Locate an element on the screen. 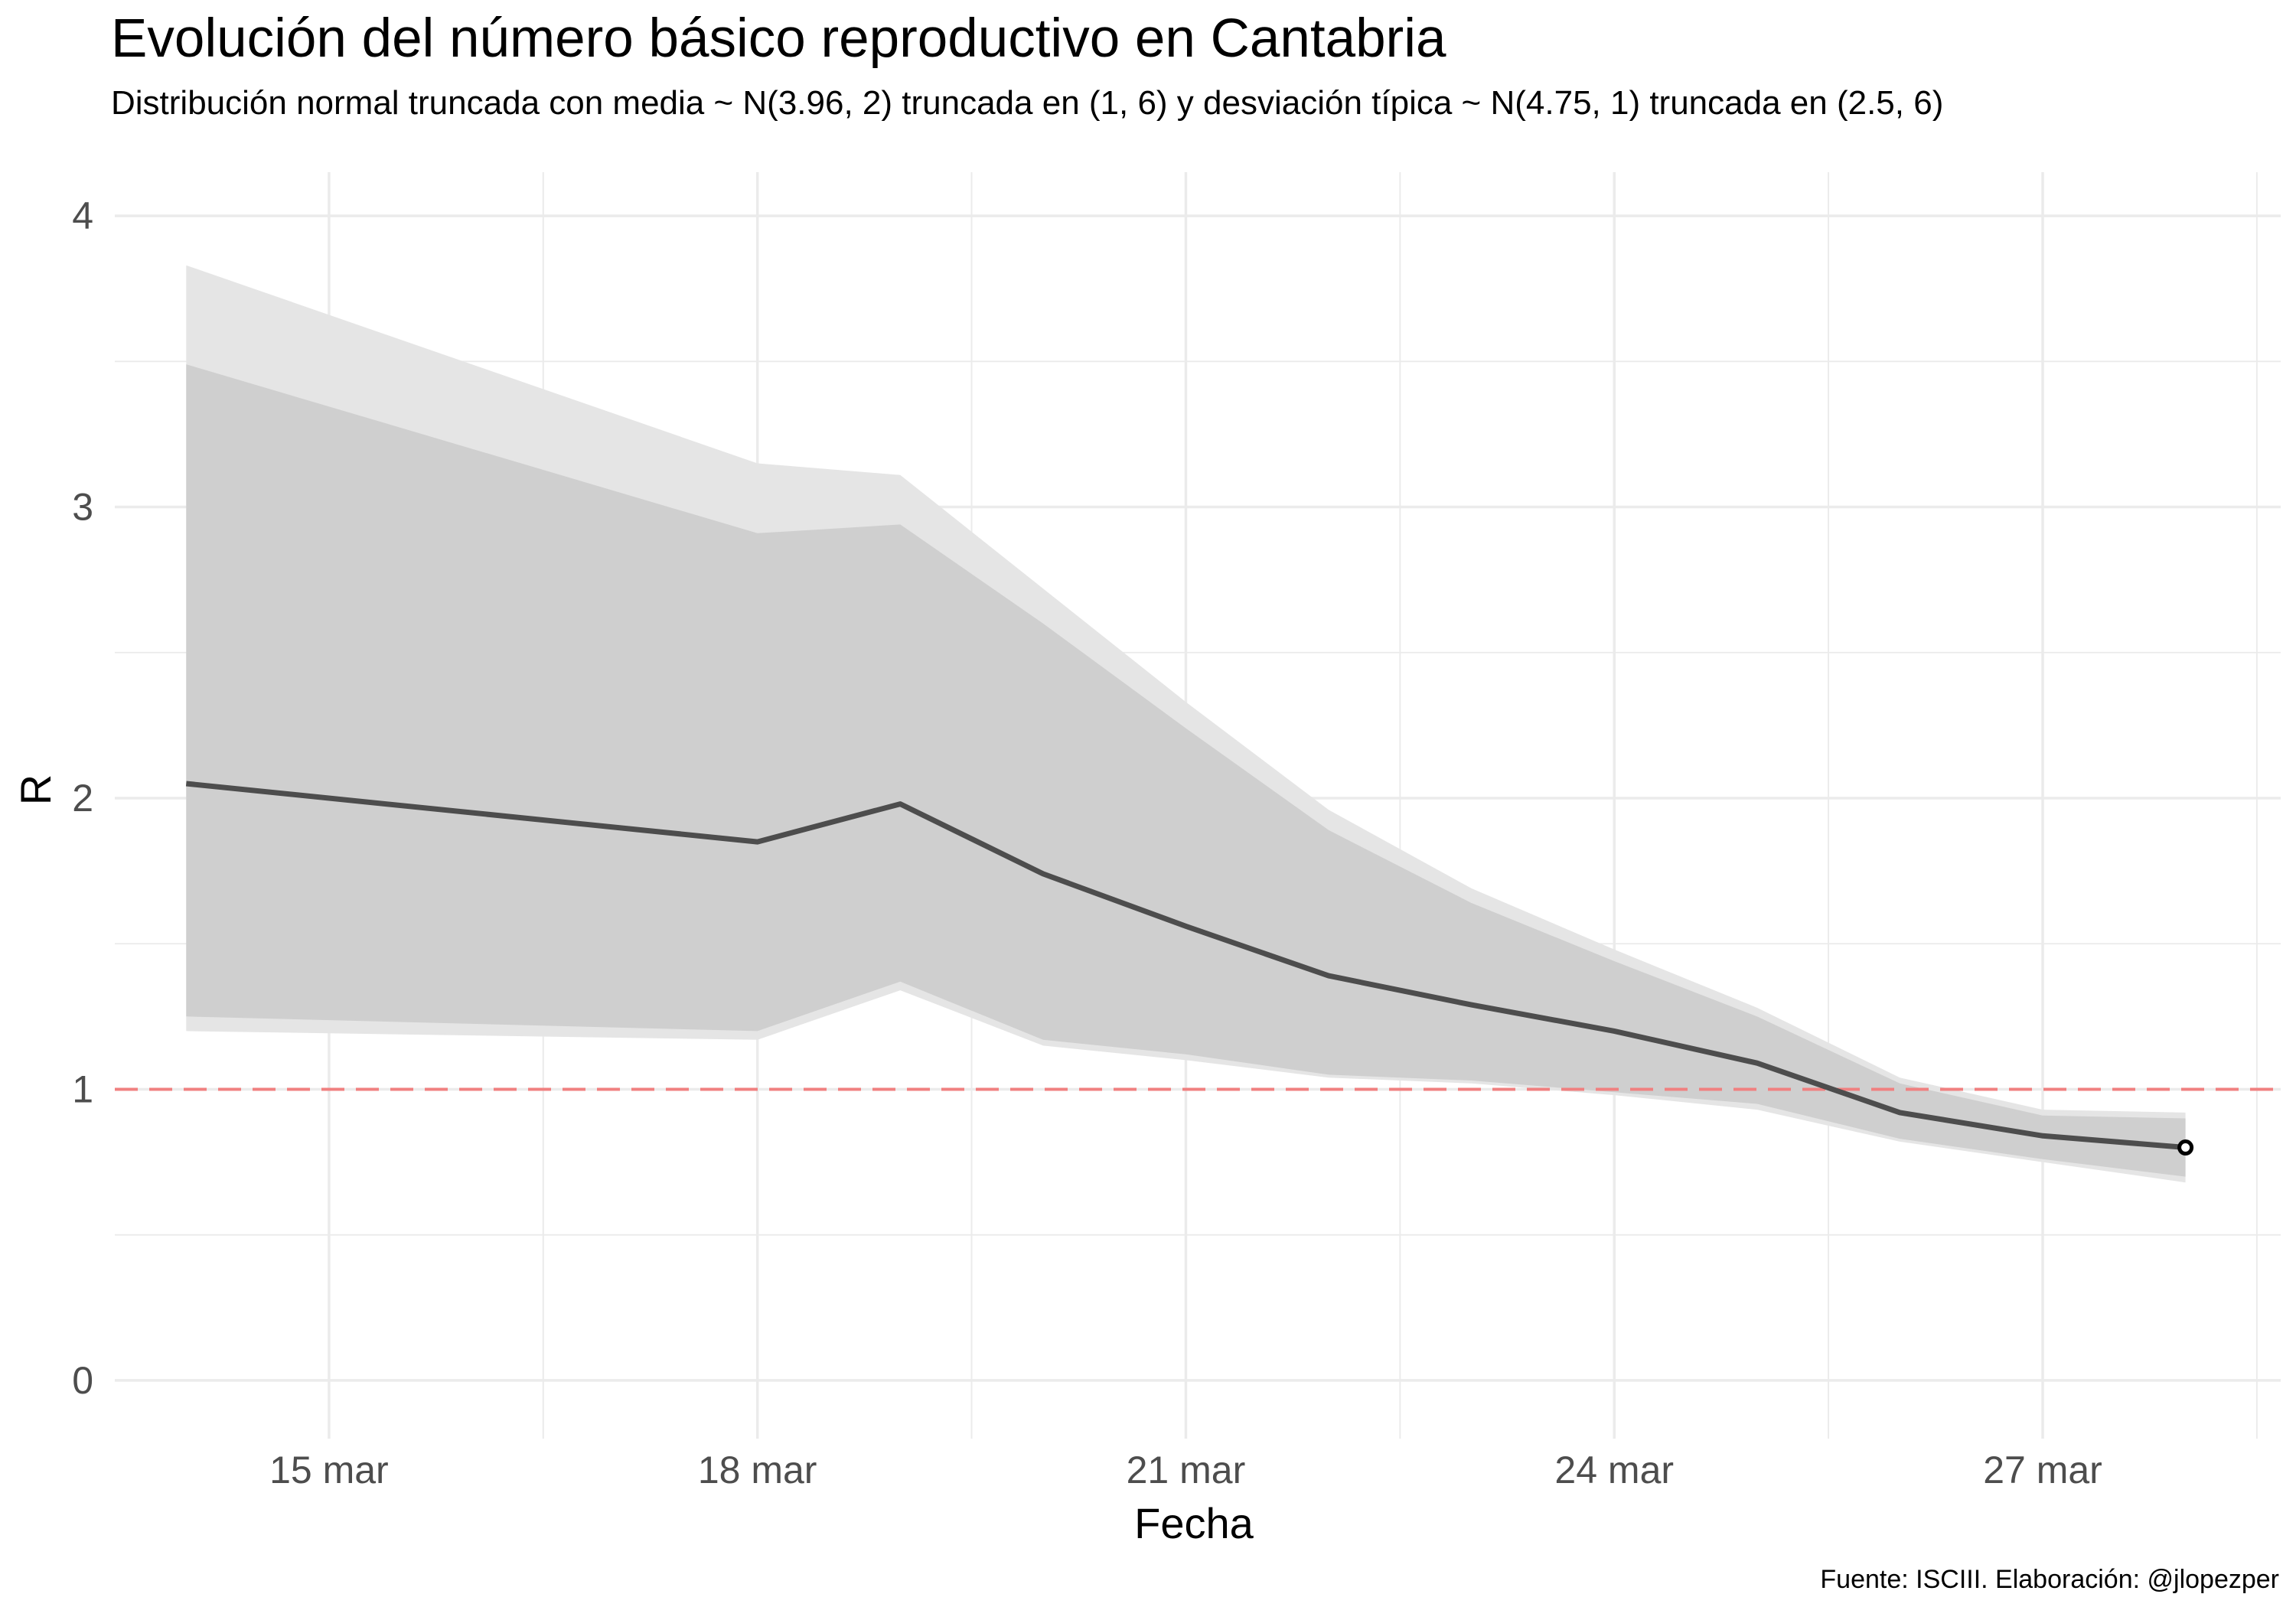 The width and height of the screenshot is (2296, 1607). y-tick-label: 4 is located at coordinates (82, 215).